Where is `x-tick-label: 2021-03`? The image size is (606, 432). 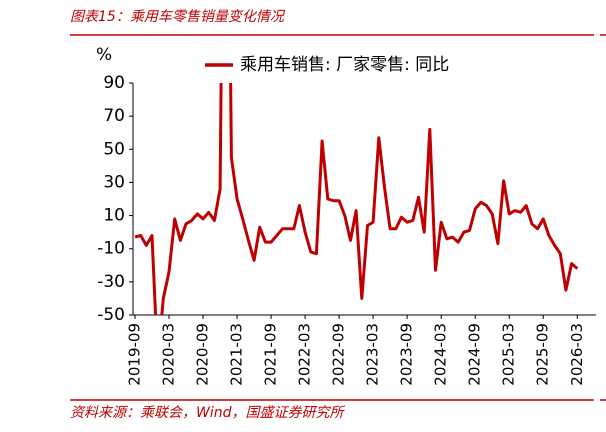 x-tick-label: 2021-03 is located at coordinates (237, 354).